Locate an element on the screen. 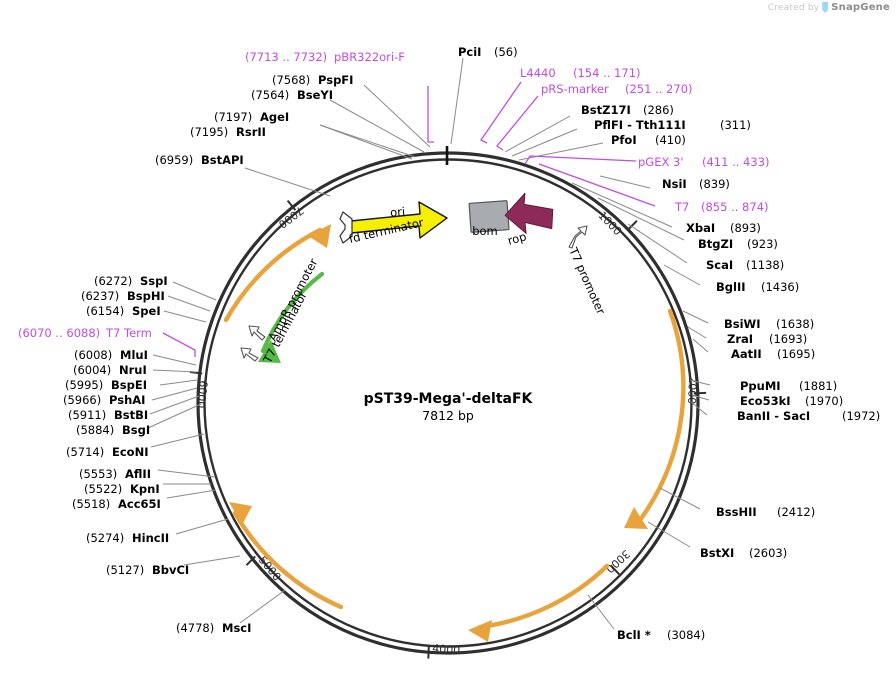 Image resolution: width=896 pixels, height=677 pixels. site-label: ZraI (1693) is located at coordinates (767, 339).